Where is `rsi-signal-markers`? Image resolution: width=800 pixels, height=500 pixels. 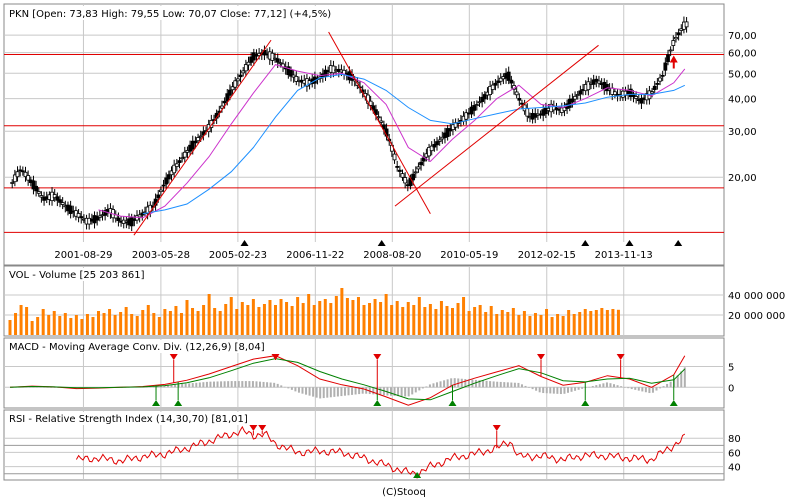 rsi-signal-markers is located at coordinates (375, 451).